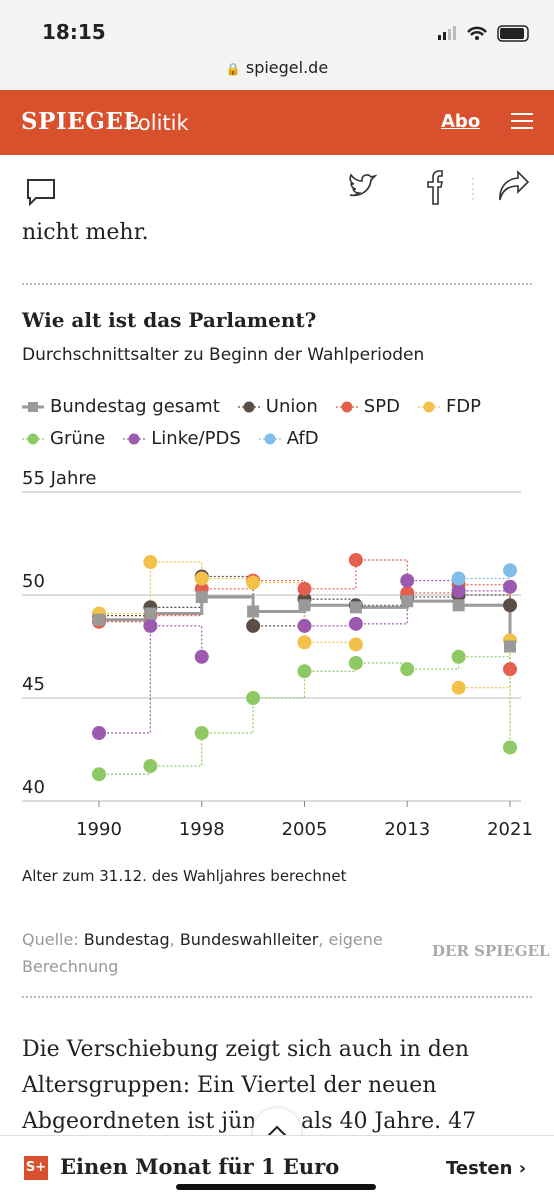  I want to click on section: Politik, so click(157, 123).